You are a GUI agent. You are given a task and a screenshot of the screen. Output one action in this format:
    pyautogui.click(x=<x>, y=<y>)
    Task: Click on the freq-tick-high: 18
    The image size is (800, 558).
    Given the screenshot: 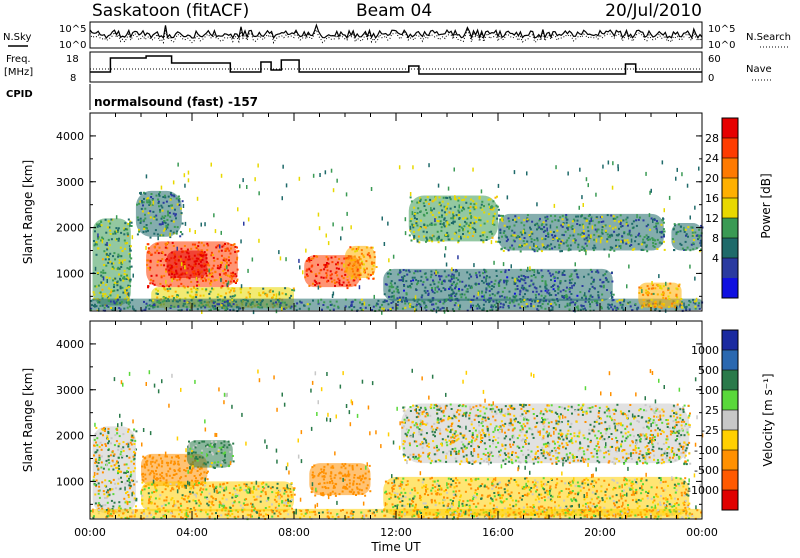 What is the action you would take?
    pyautogui.click(x=72, y=59)
    